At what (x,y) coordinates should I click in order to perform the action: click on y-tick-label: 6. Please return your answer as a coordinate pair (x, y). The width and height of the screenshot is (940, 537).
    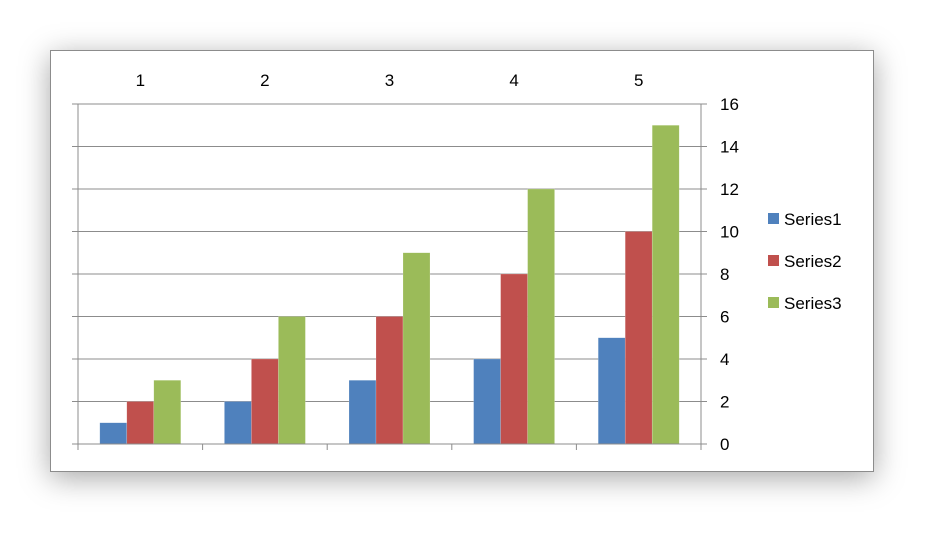
    Looking at the image, I should click on (724, 317).